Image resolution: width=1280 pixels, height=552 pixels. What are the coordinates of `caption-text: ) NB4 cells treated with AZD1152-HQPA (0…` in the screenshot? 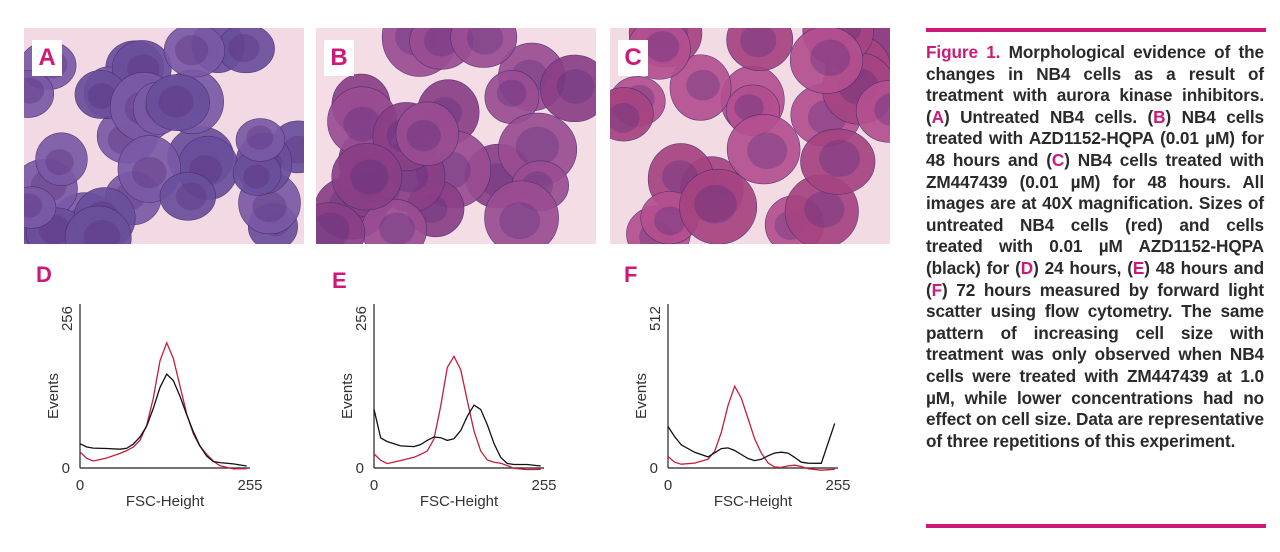 It's located at (1095, 138).